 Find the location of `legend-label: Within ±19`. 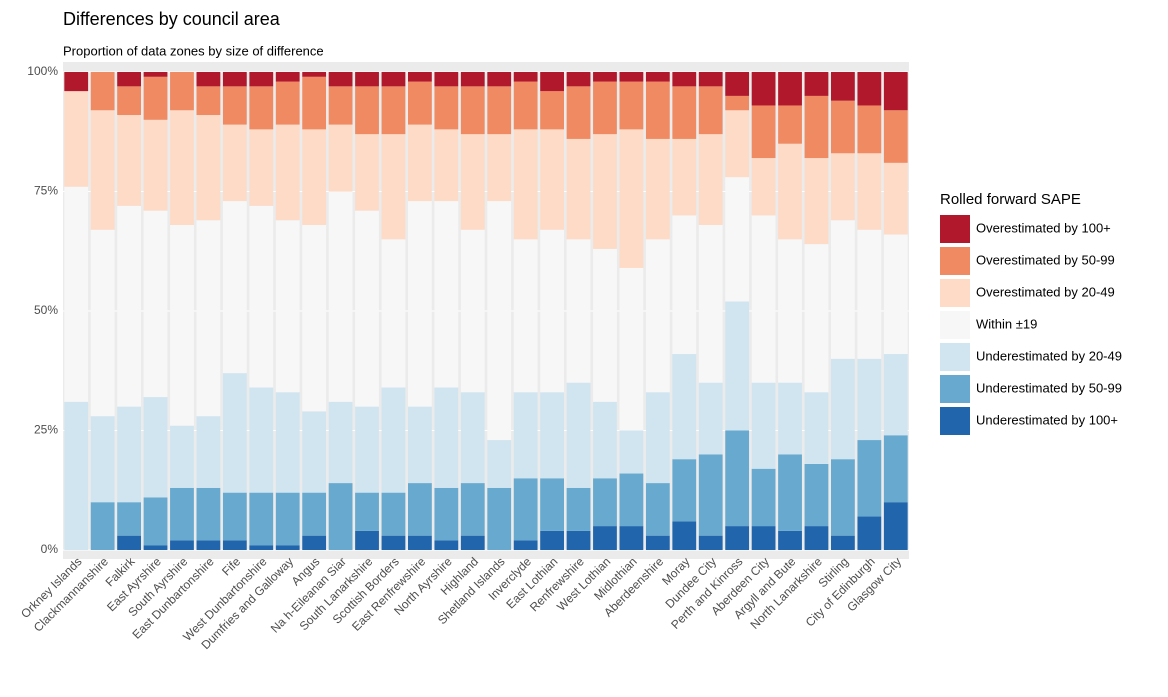

legend-label: Within ±19 is located at coordinates (1006, 323).